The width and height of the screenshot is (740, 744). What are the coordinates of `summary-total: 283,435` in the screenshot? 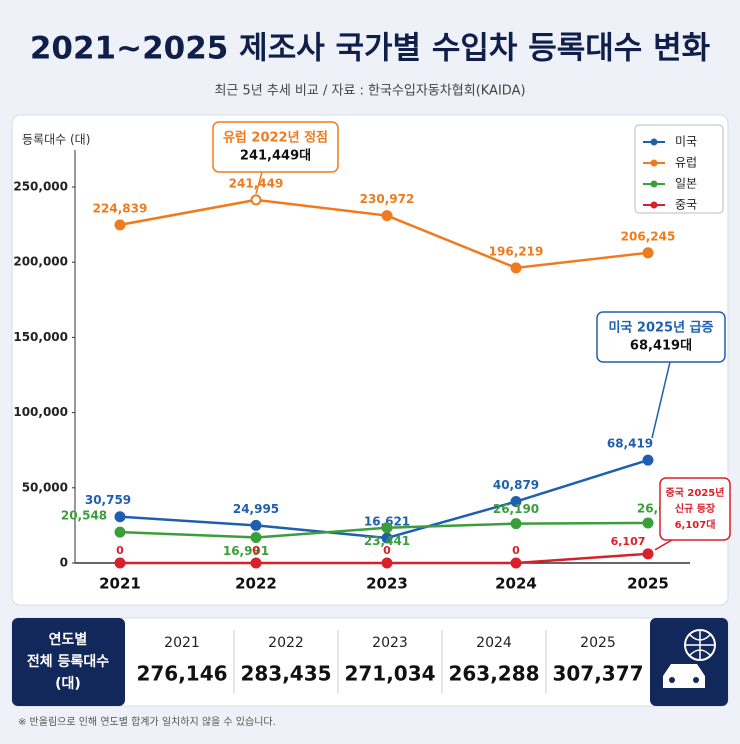 It's located at (285, 674).